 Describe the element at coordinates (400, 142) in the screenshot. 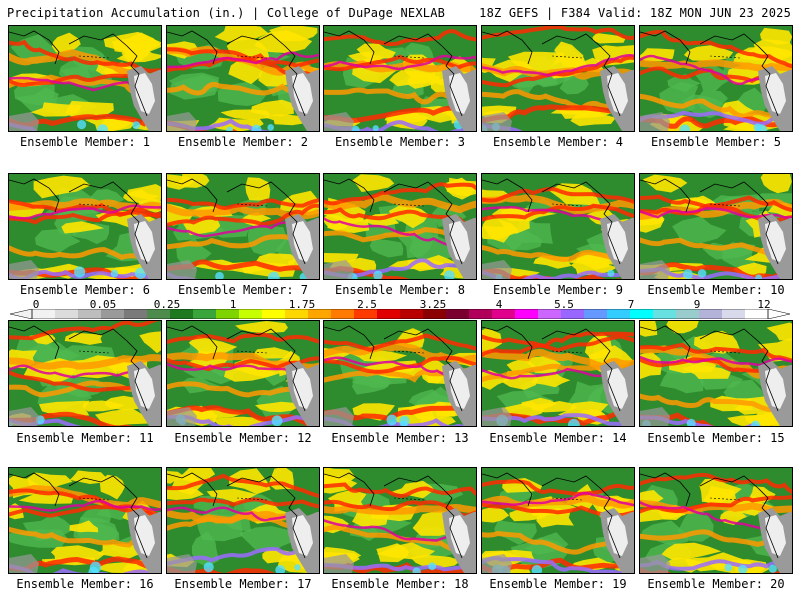

I see `ensemble-member-caption: Ensemble Member: 3` at that location.